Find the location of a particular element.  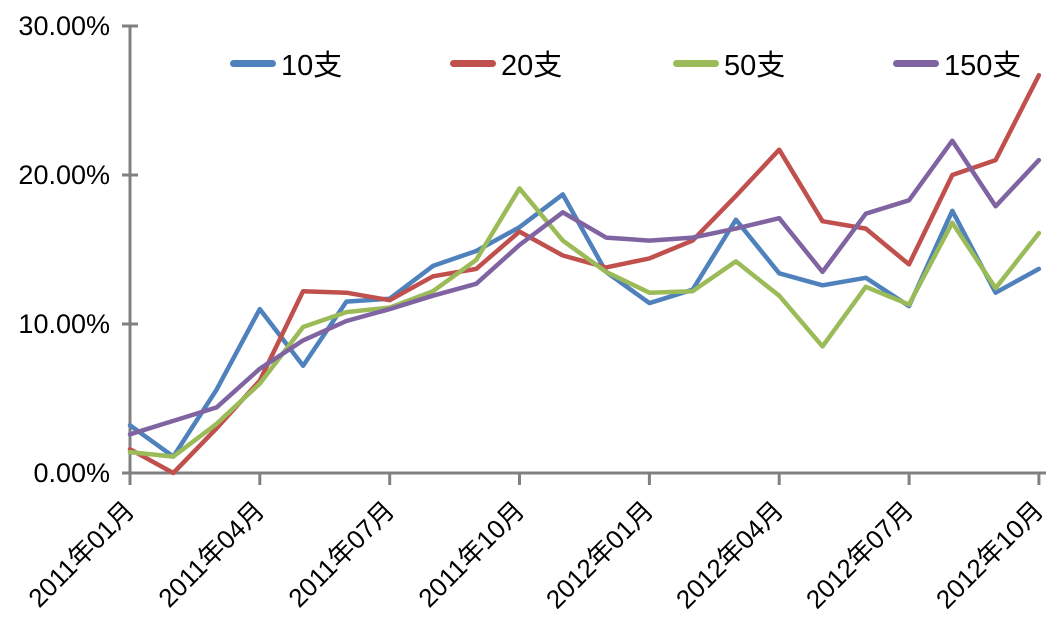

x-tick-label-2: 2011年07月 is located at coordinates (341, 554).